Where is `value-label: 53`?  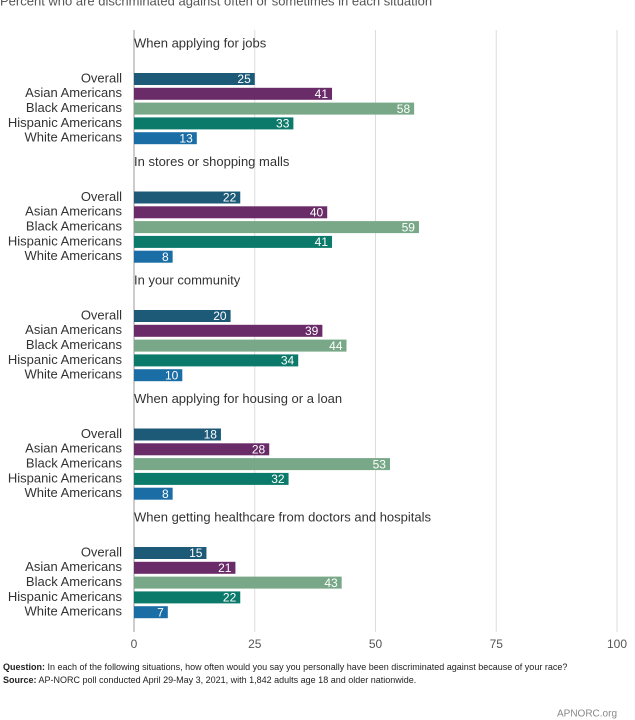 value-label: 53 is located at coordinates (380, 464).